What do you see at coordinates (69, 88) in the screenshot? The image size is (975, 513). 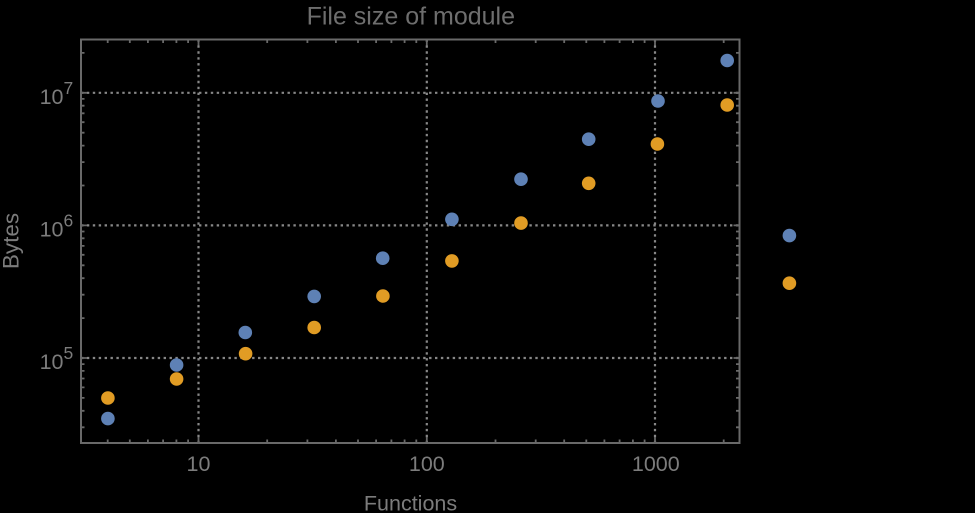 I see `svg-text: 7` at bounding box center [69, 88].